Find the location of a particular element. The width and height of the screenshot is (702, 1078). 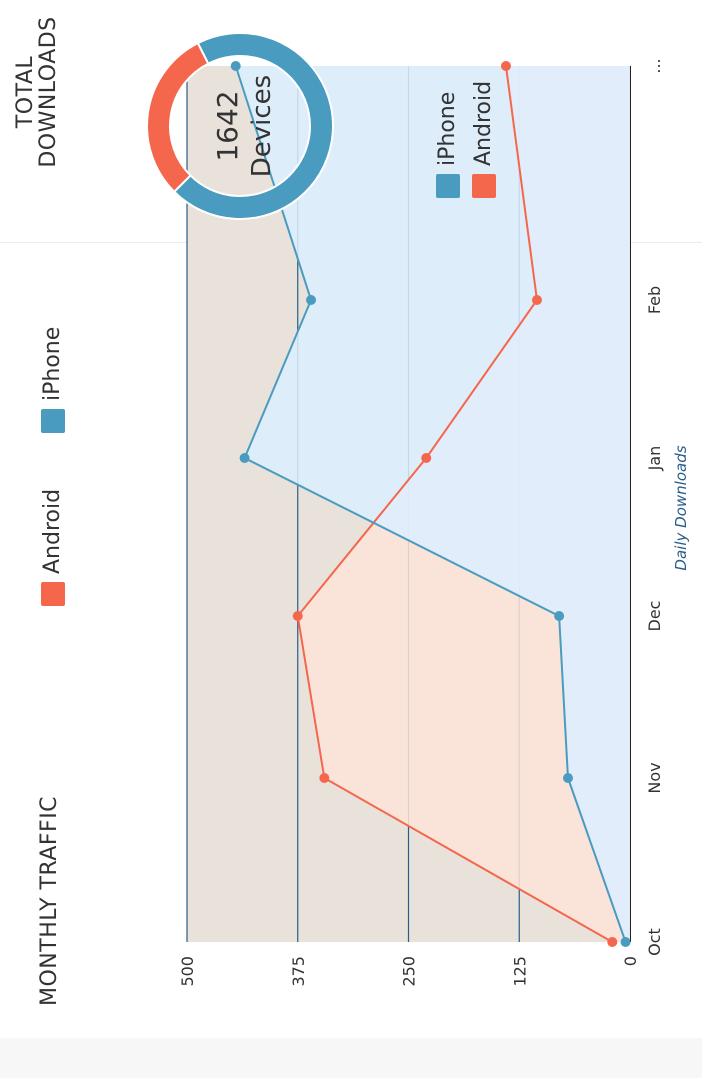

donut-slice-iphone is located at coordinates (253, 126).